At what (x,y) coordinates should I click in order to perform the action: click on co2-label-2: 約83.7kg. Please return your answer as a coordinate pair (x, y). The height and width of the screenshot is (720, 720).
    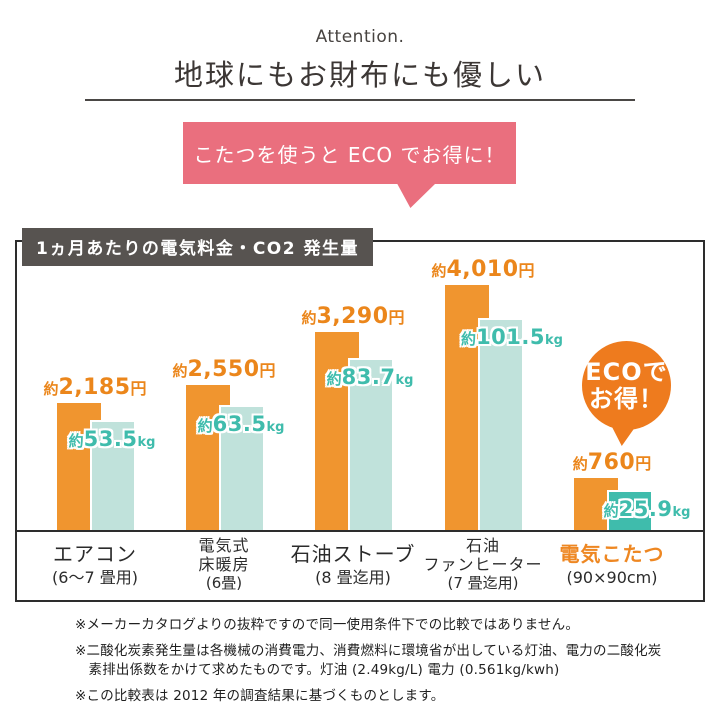
    Looking at the image, I should click on (370, 377).